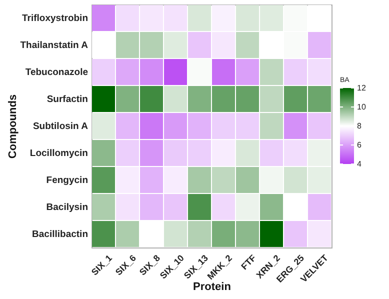  I want to click on y-tick-label: Thailanstatin A, so click(54, 45).